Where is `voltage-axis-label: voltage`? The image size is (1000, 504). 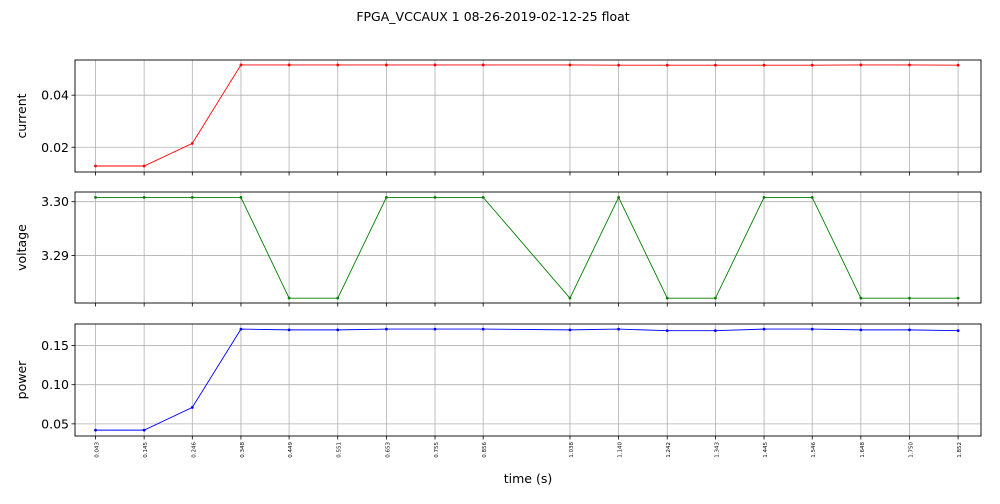
voltage-axis-label: voltage is located at coordinates (21, 247).